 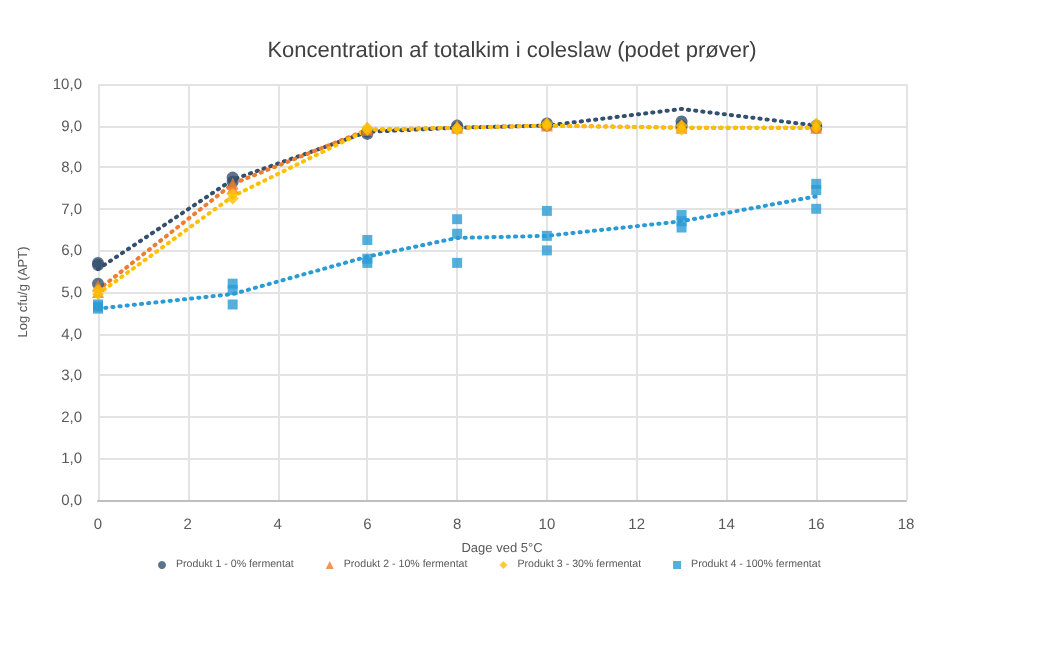 What do you see at coordinates (512, 51) in the screenshot?
I see `chart-title: Koncentration af totalkim i coleslaw (podet prøver)` at bounding box center [512, 51].